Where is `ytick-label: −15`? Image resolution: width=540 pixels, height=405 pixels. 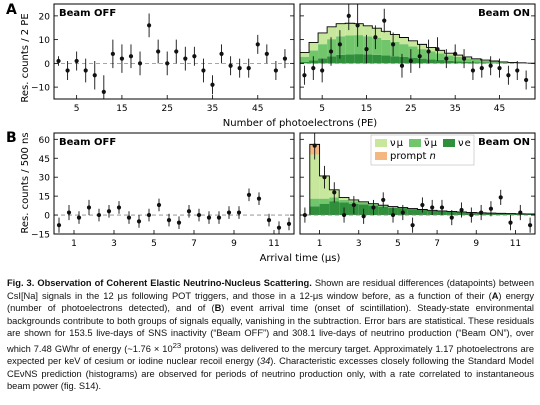
ytick-label: −15 is located at coordinates (40, 236).